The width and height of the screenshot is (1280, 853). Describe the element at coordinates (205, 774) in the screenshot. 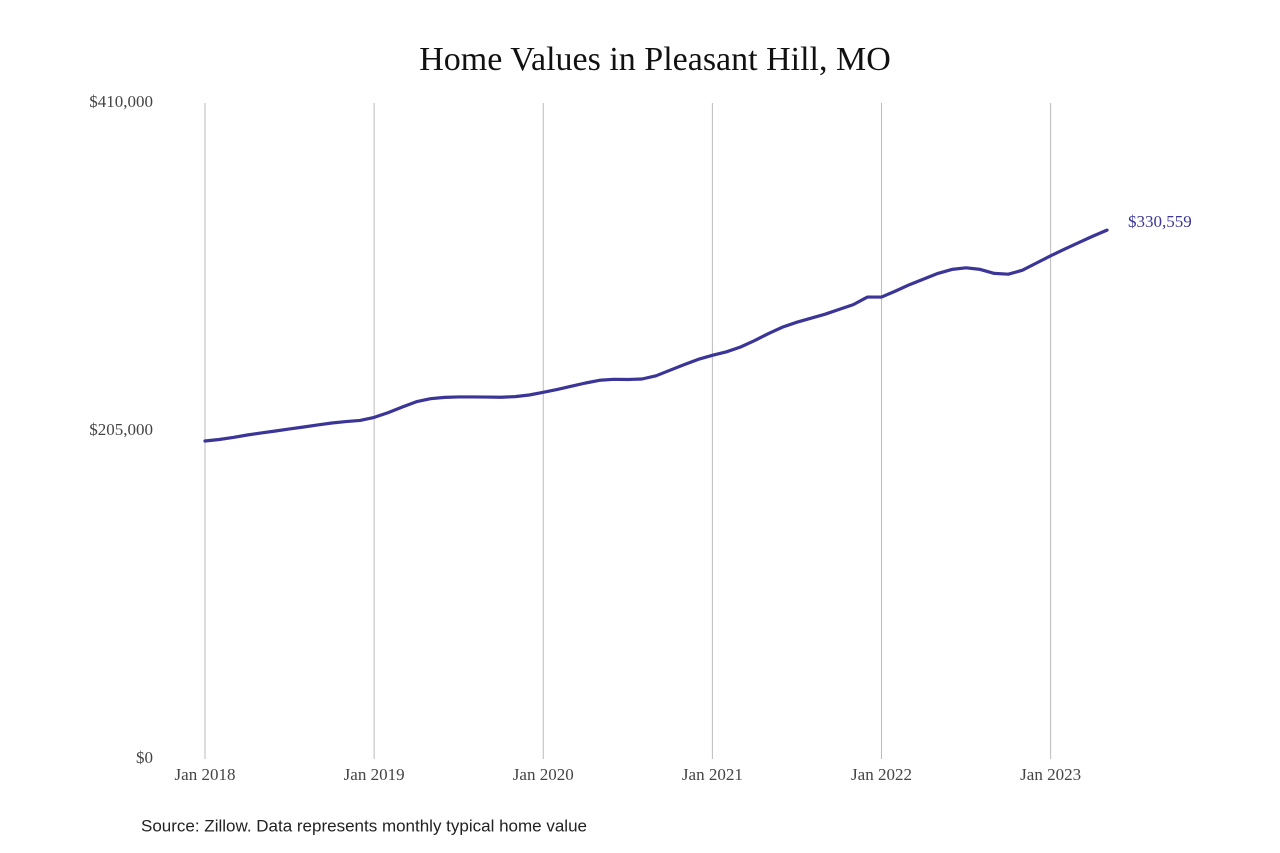

I see `x-tick-label: Jan 2018` at that location.